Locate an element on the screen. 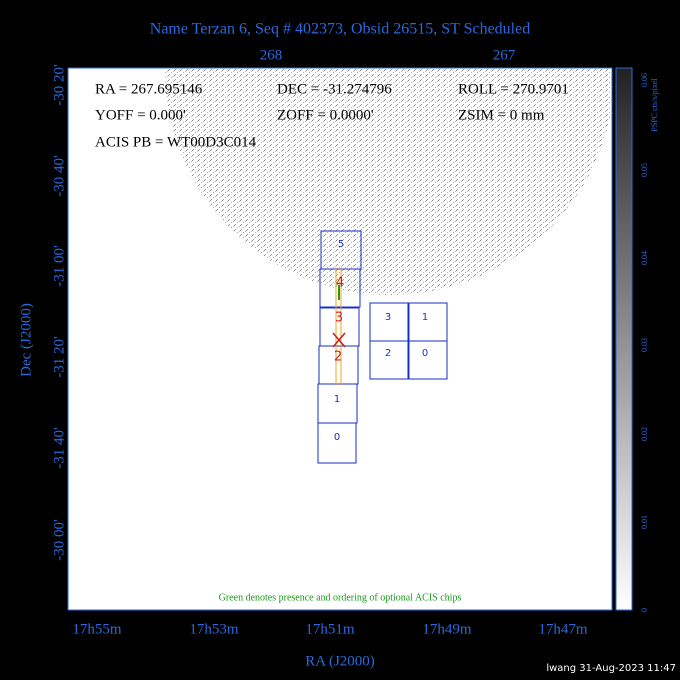 Image resolution: width=680 pixels, height=680 pixels. colorbar-label: PSPC cts/s/pixel is located at coordinates (654, 105).